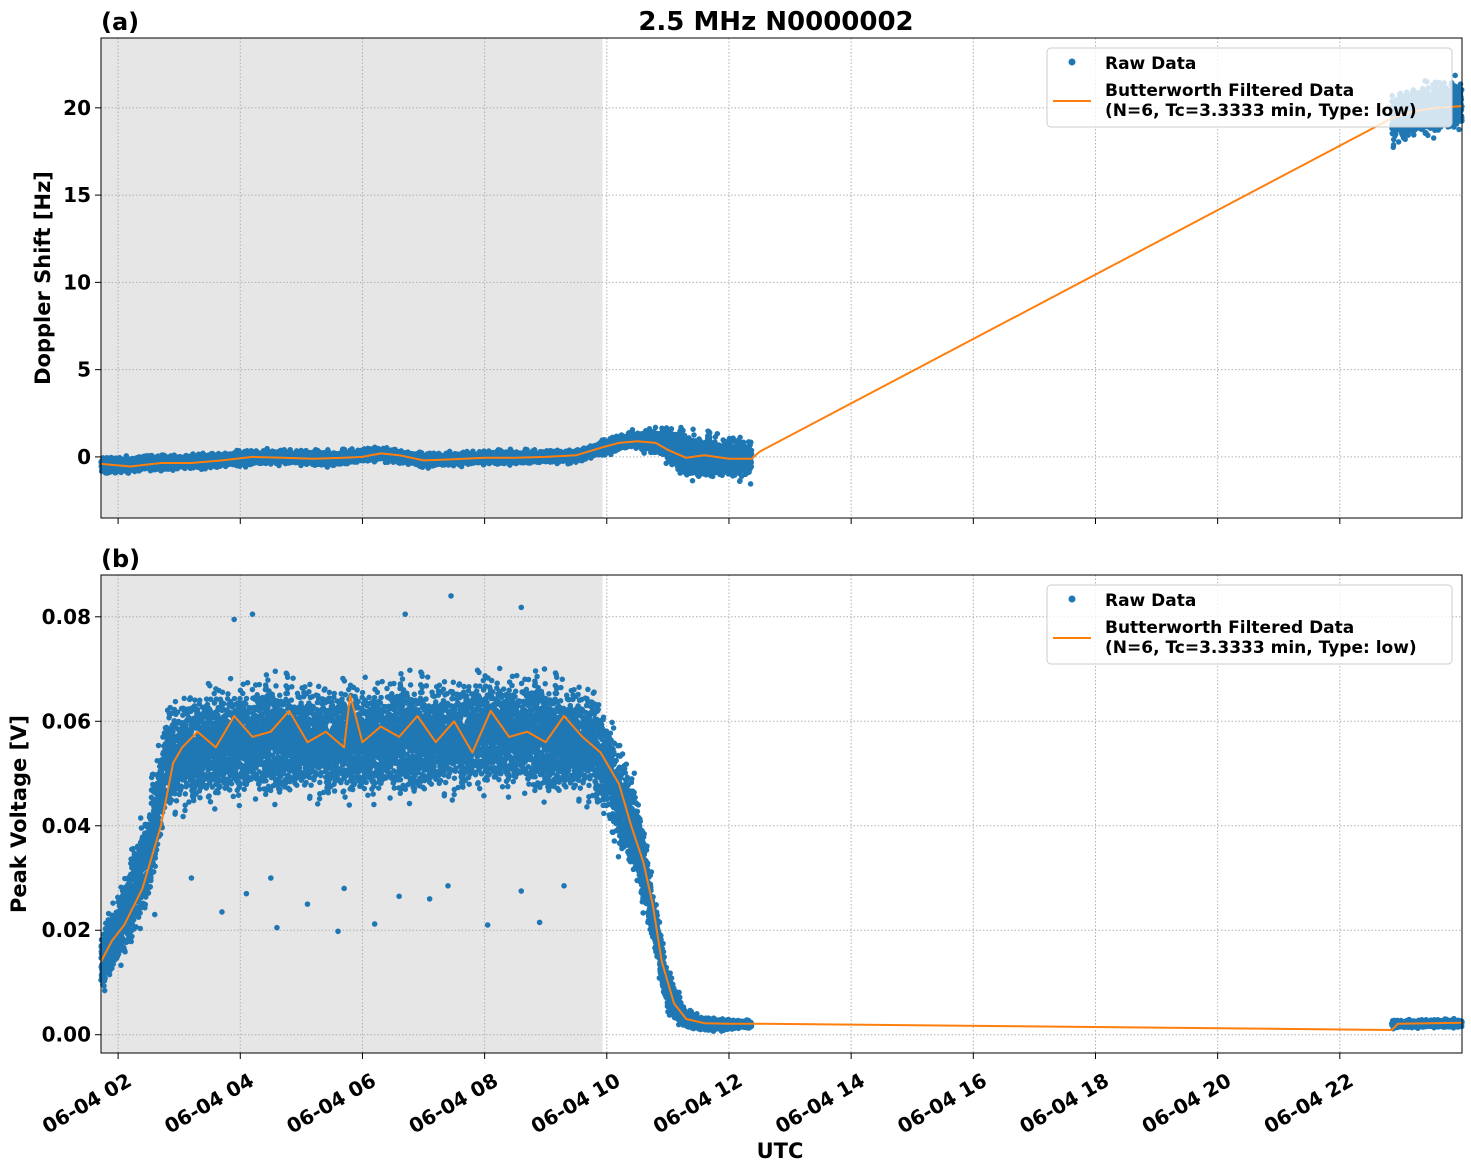 Image resolution: width=1471 pixels, height=1172 pixels. I want to click on y-tick-label: 0.08, so click(66, 617).